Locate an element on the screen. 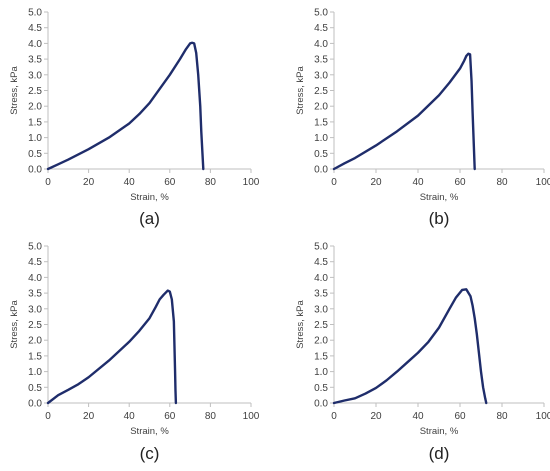  panel-label: (c) is located at coordinates (150, 453).